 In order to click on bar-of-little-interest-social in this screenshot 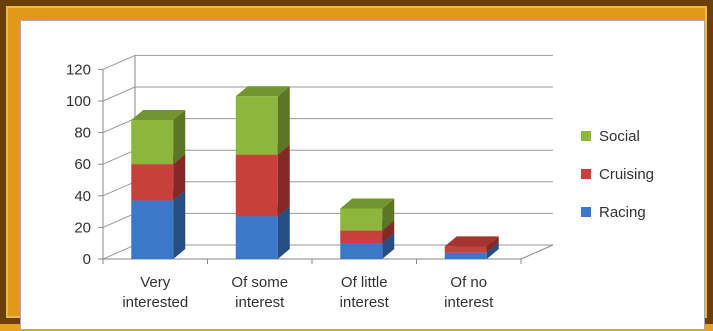, I will do `click(367, 214)`.